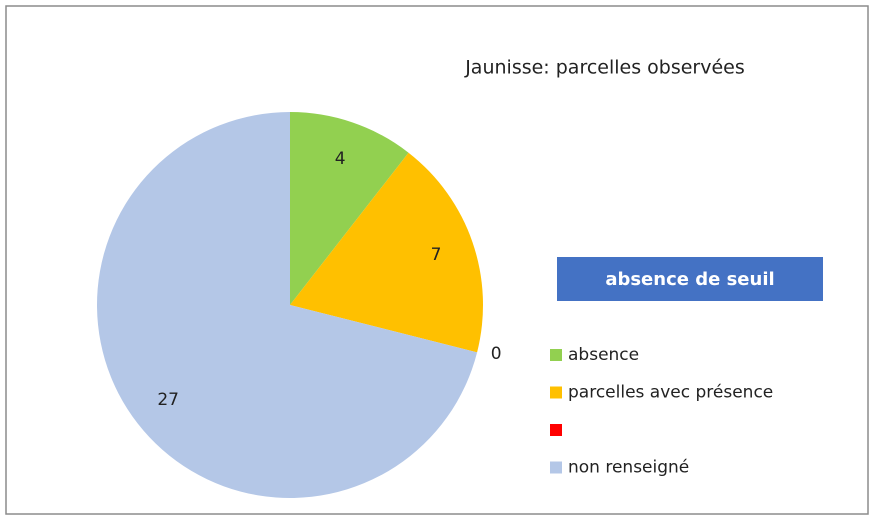 This screenshot has height=515, width=873. What do you see at coordinates (604, 68) in the screenshot?
I see `chart-title: Jaunisse: parcelles observées` at bounding box center [604, 68].